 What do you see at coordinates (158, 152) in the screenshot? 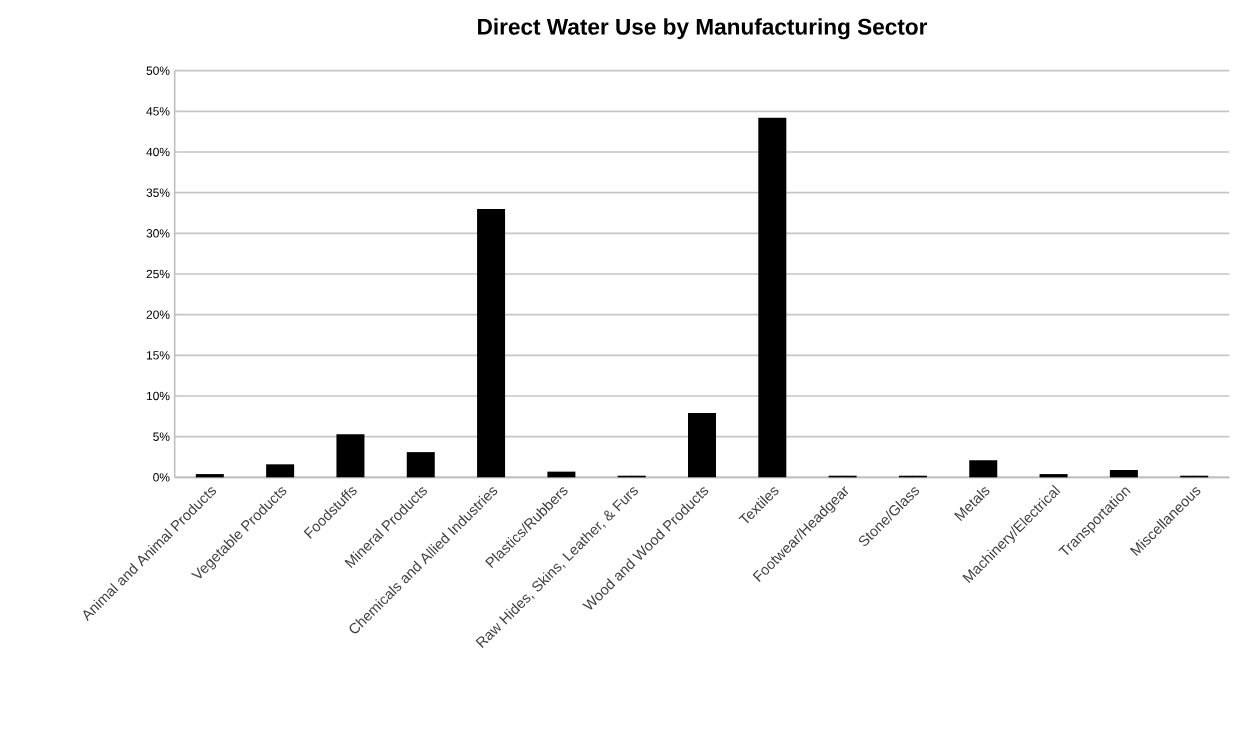
I see `y-tick-label: 40%` at bounding box center [158, 152].